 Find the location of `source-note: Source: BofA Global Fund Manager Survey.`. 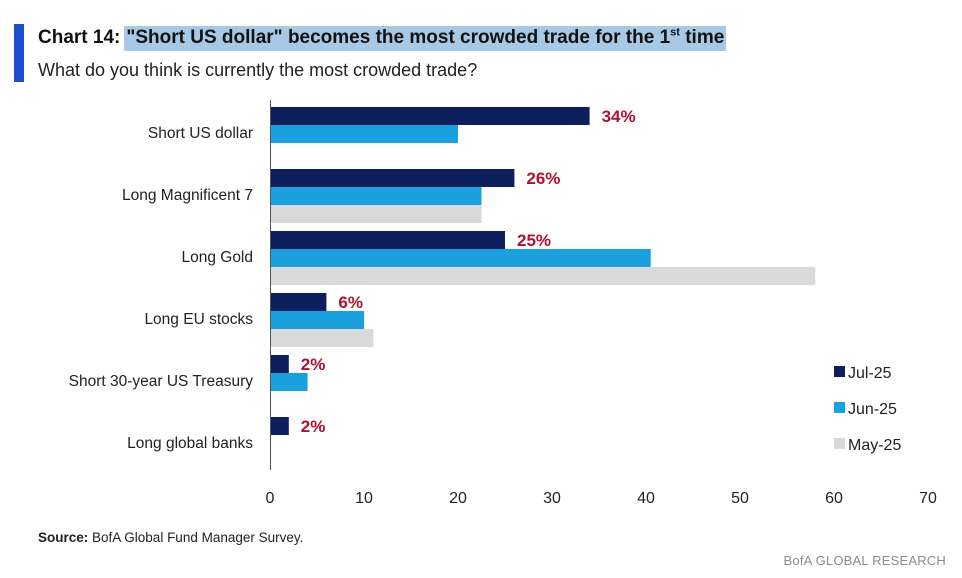

source-note: Source: BofA Global Fund Manager Survey. is located at coordinates (170, 537).